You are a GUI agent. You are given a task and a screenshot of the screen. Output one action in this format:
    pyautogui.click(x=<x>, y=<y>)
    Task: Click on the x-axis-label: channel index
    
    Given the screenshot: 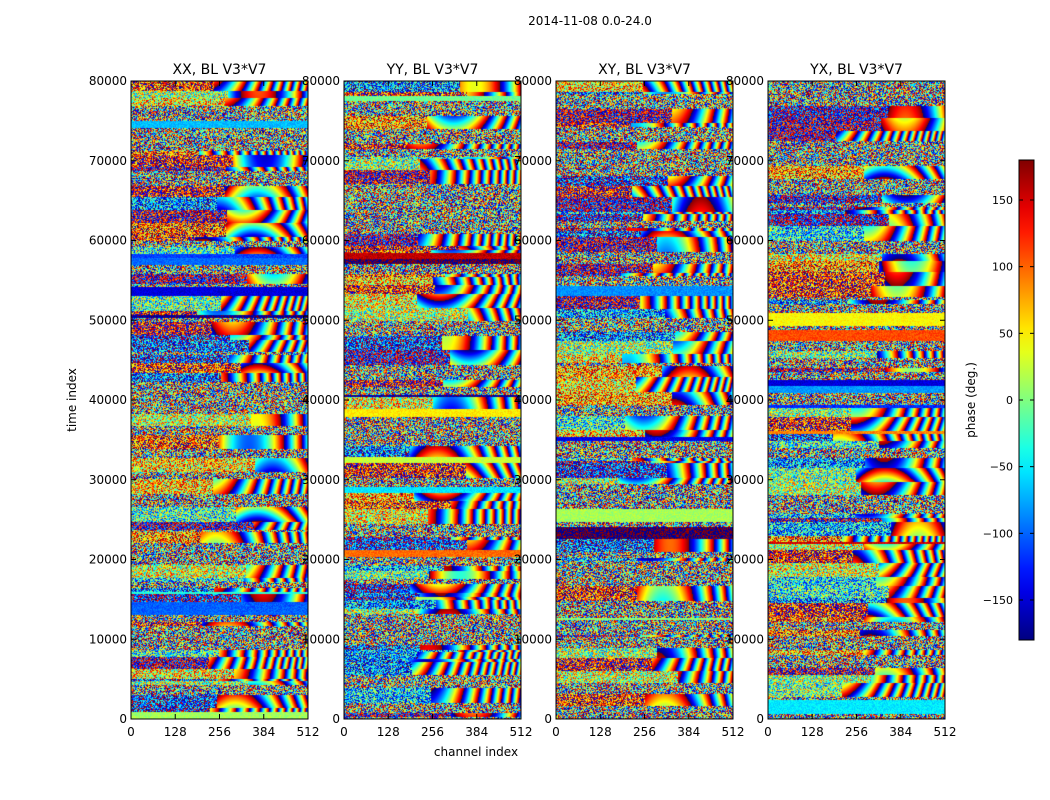 What is the action you would take?
    pyautogui.click(x=476, y=752)
    